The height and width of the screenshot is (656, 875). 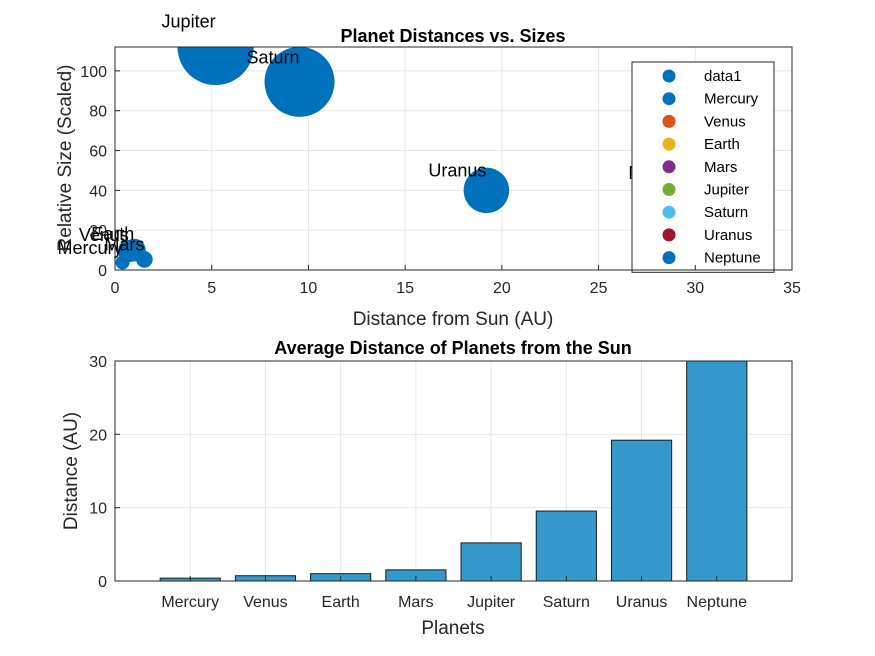 What do you see at coordinates (189, 22) in the screenshot?
I see `scatter-point-label-jupiter: Jupiter` at bounding box center [189, 22].